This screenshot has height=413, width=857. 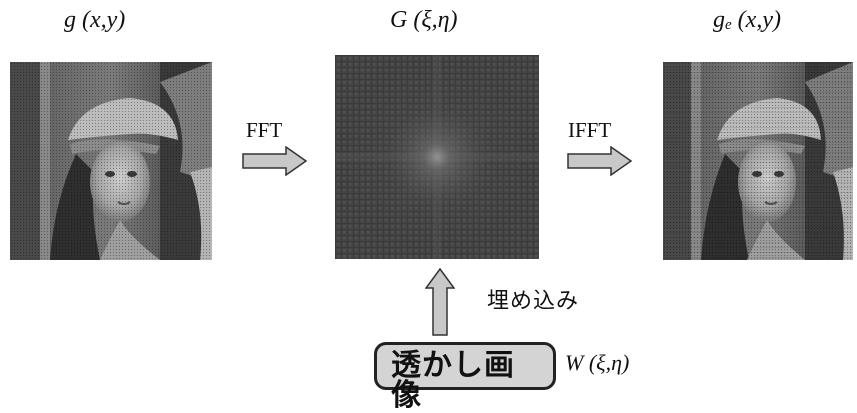 I want to click on watermark-image-box: 透かし画像, so click(x=465, y=376).